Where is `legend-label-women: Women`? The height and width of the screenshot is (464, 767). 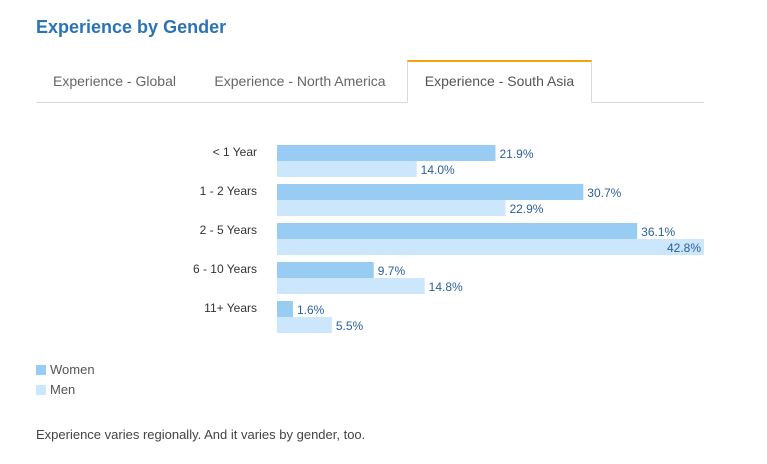 legend-label-women: Women is located at coordinates (72, 369).